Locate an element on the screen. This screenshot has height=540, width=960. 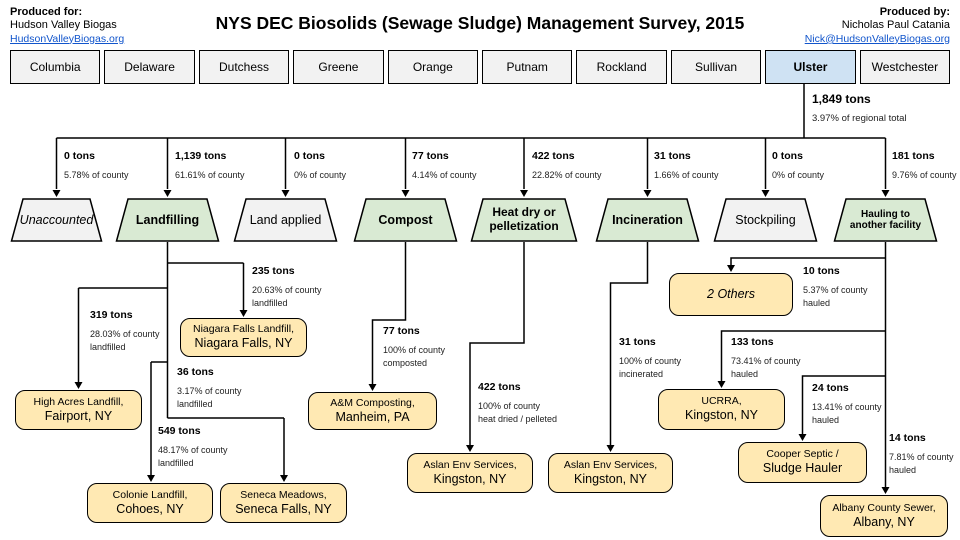
facility-box-aslan-env-services-incineration: Aslan Env Services, Kingston, NY is located at coordinates (610, 473).